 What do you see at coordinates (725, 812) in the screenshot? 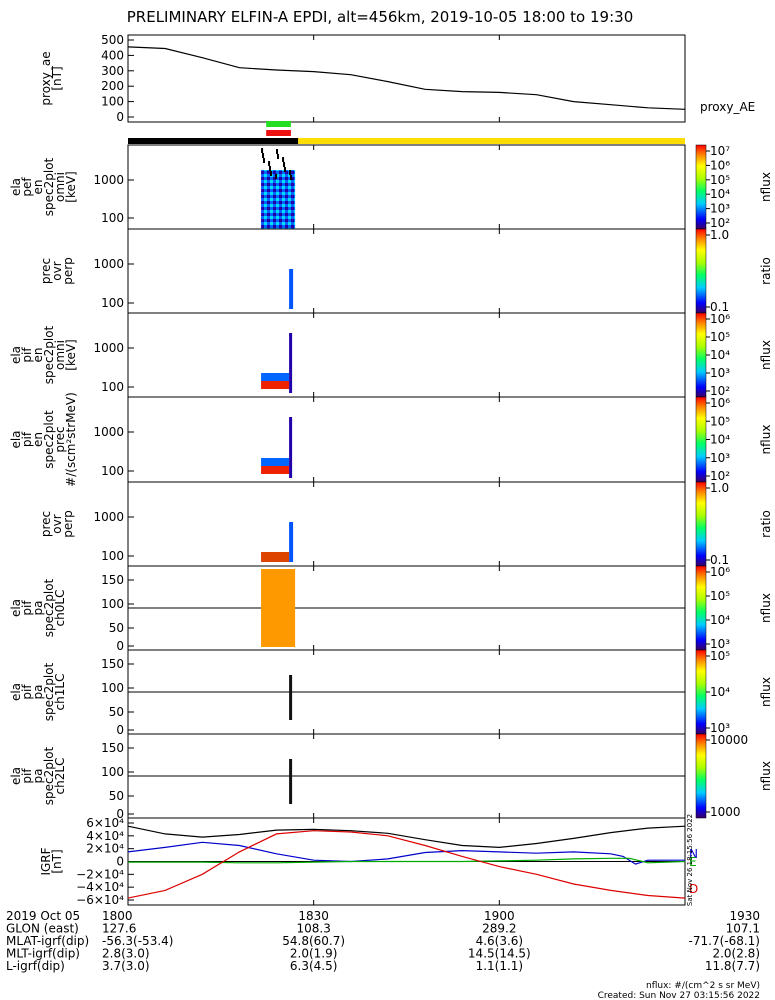
I see `colorbar-tick-label: 1000` at bounding box center [725, 812].